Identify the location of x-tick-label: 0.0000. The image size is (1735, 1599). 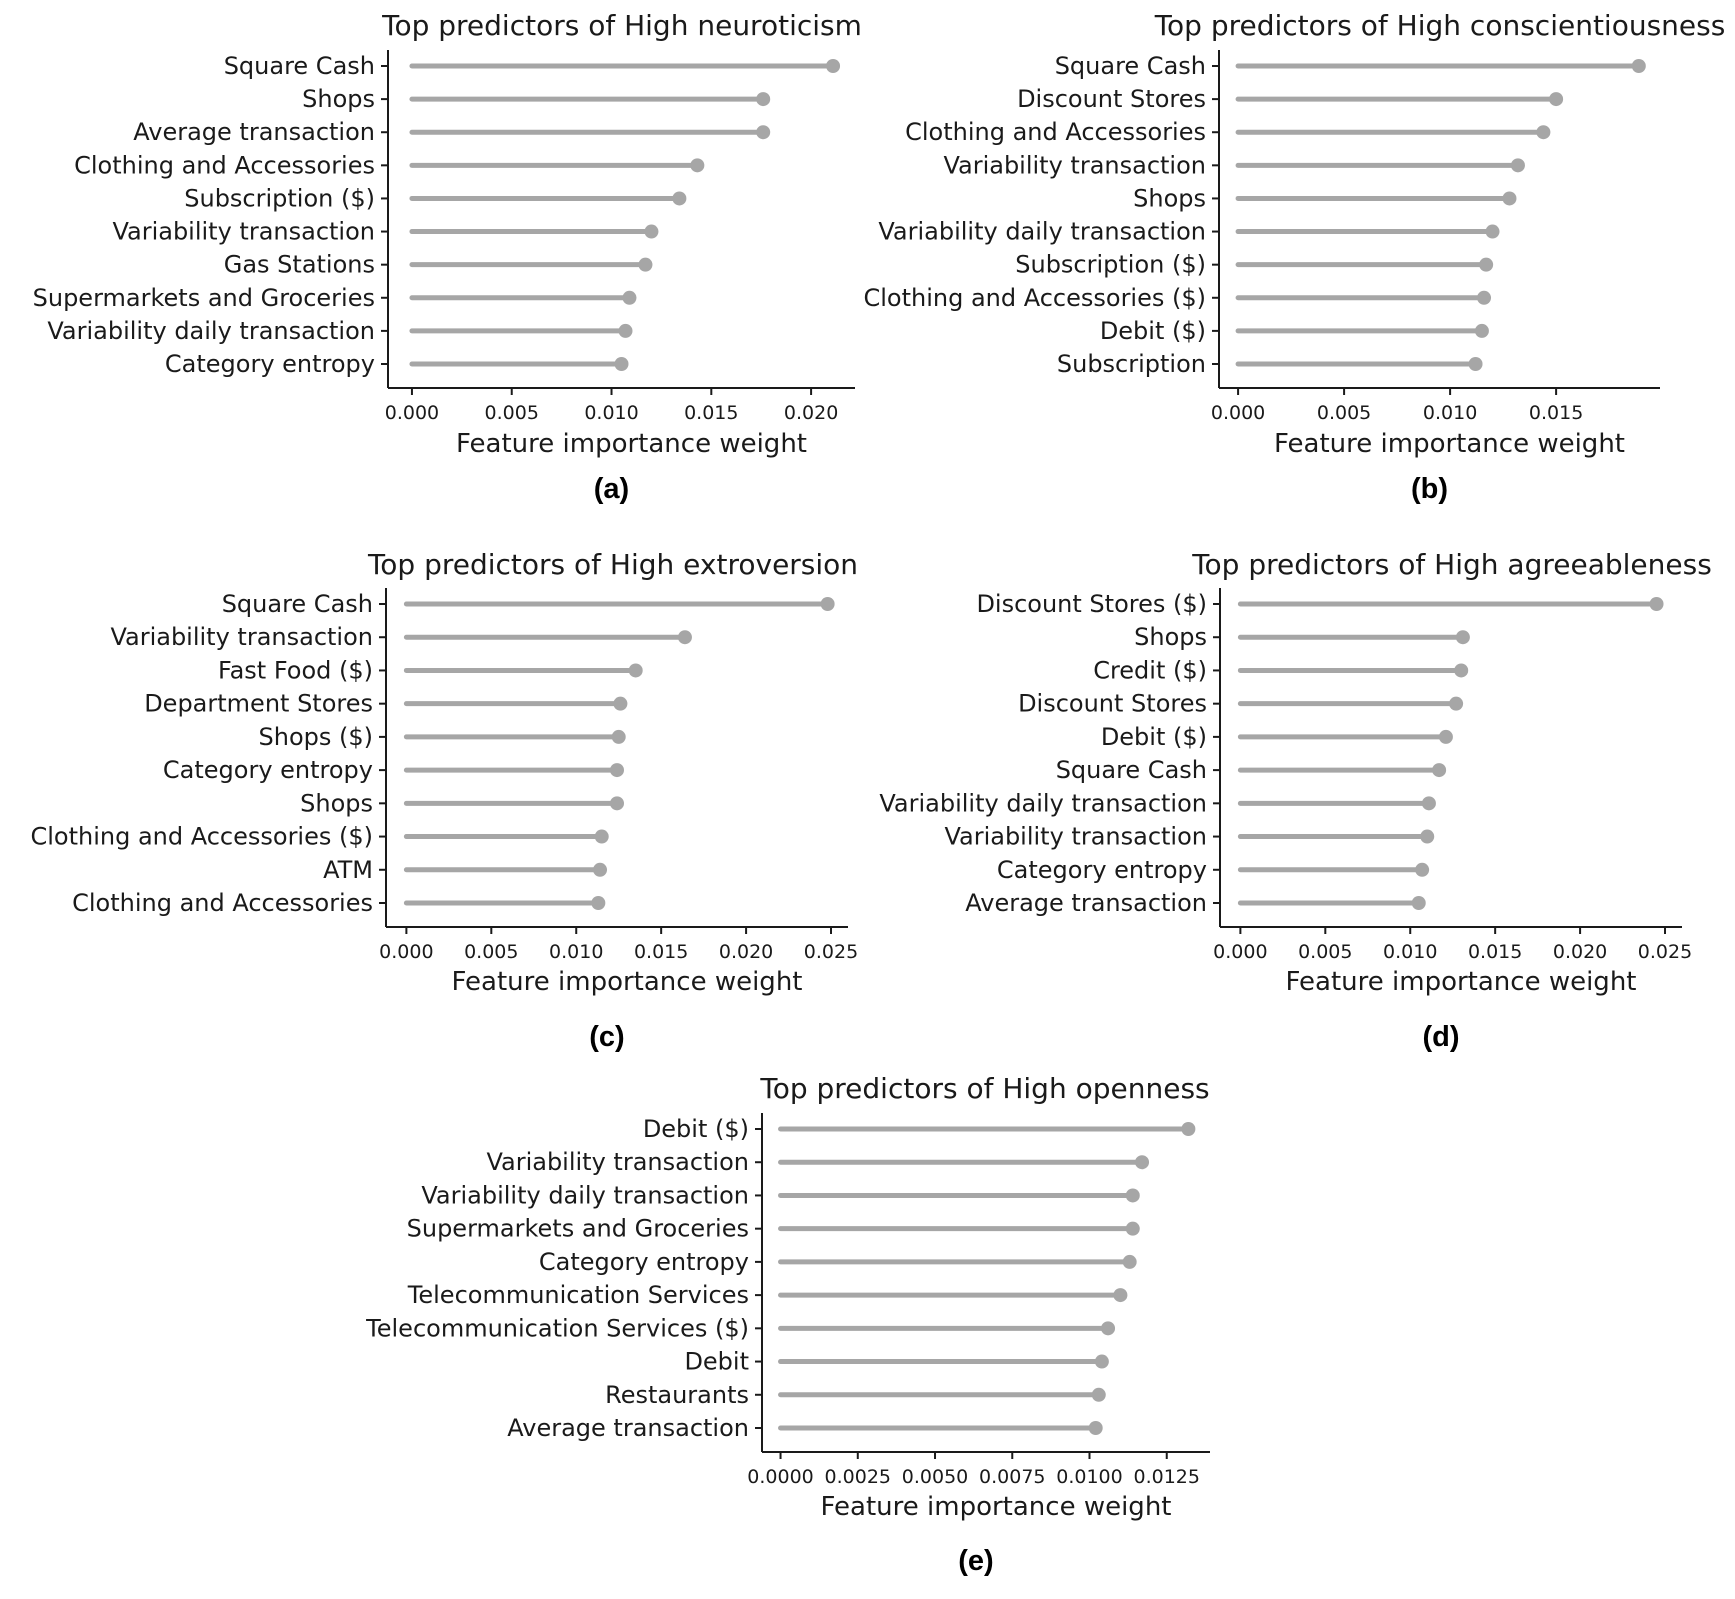
(780, 1477).